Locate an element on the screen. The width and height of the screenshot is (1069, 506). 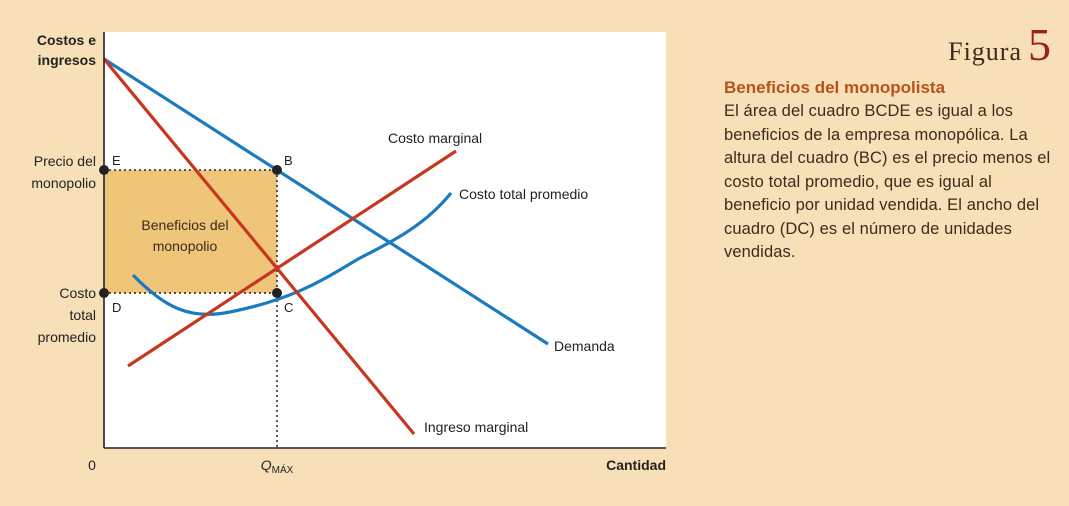
average-total-cost-curve is located at coordinates (292, 253).